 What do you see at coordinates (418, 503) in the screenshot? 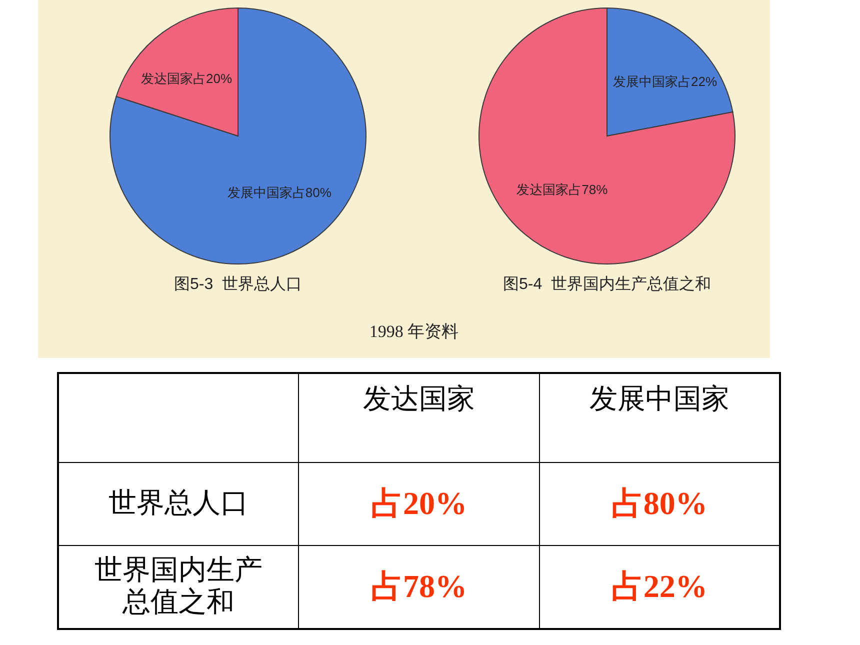
I see `text: 占20%` at bounding box center [418, 503].